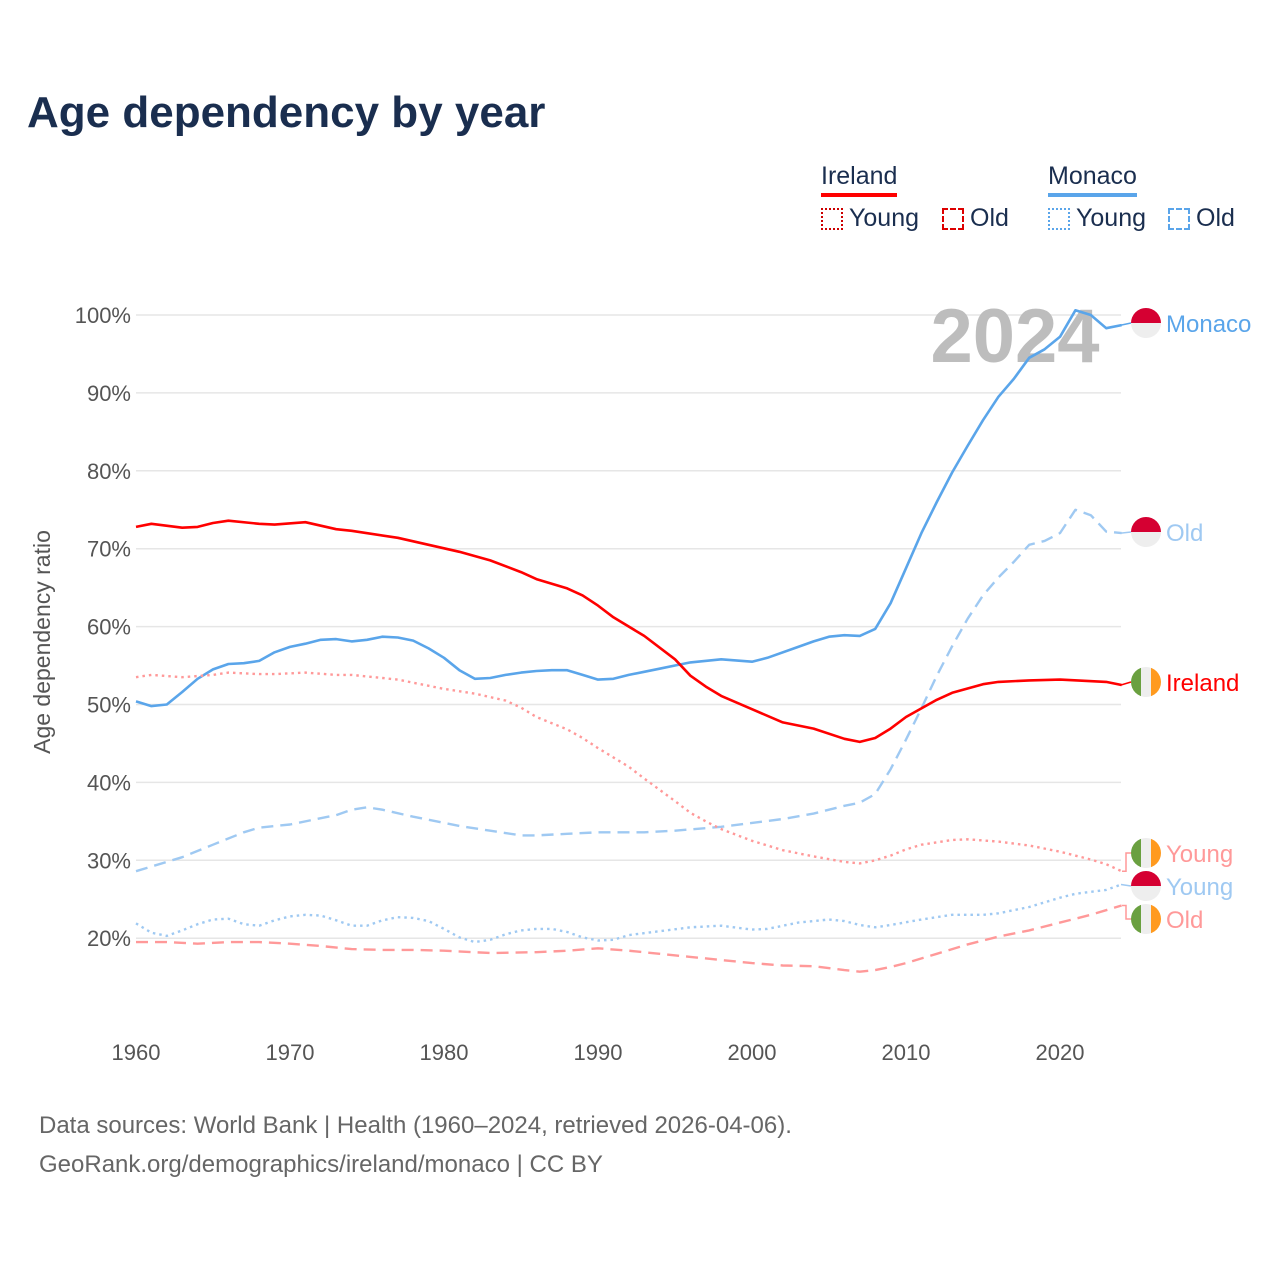 This screenshot has height=1280, width=1280. What do you see at coordinates (109, 627) in the screenshot?
I see `y-tick-label: 60%` at bounding box center [109, 627].